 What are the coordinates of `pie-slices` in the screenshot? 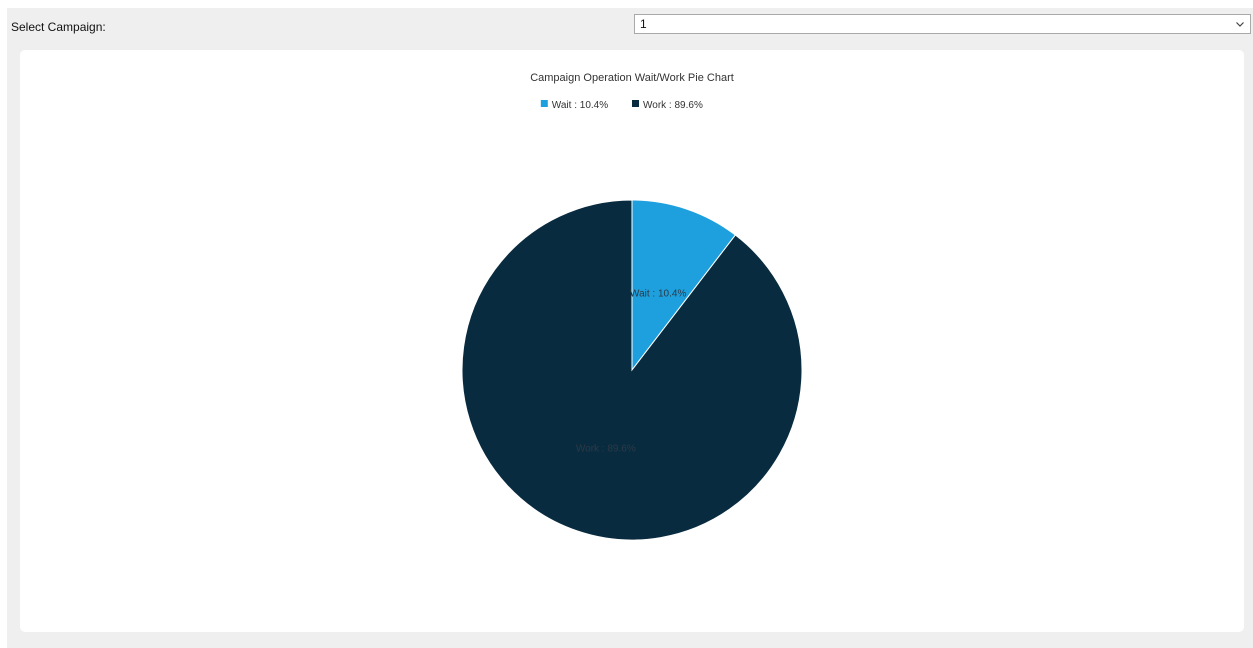 It's located at (632, 370).